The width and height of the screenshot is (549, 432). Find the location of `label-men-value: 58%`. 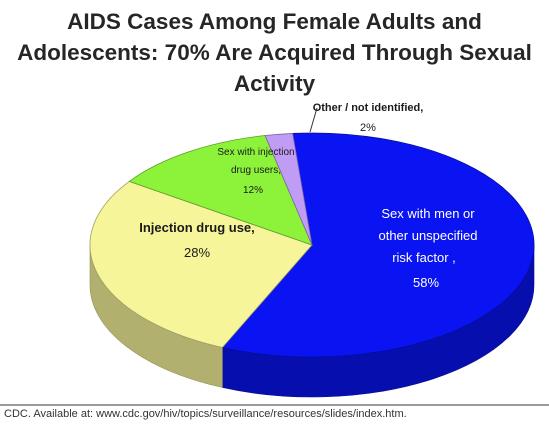

label-men-value: 58% is located at coordinates (426, 282).